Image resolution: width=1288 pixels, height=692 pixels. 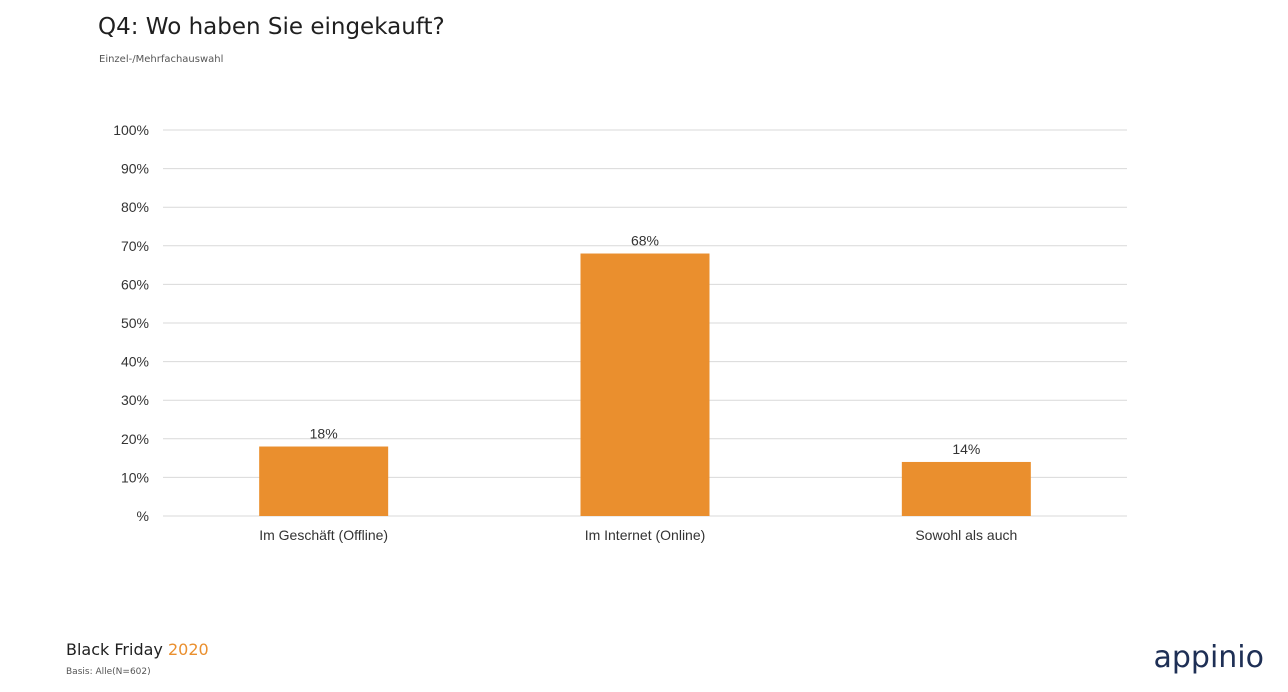 I want to click on y-tick-label: 30%, so click(x=135, y=400).